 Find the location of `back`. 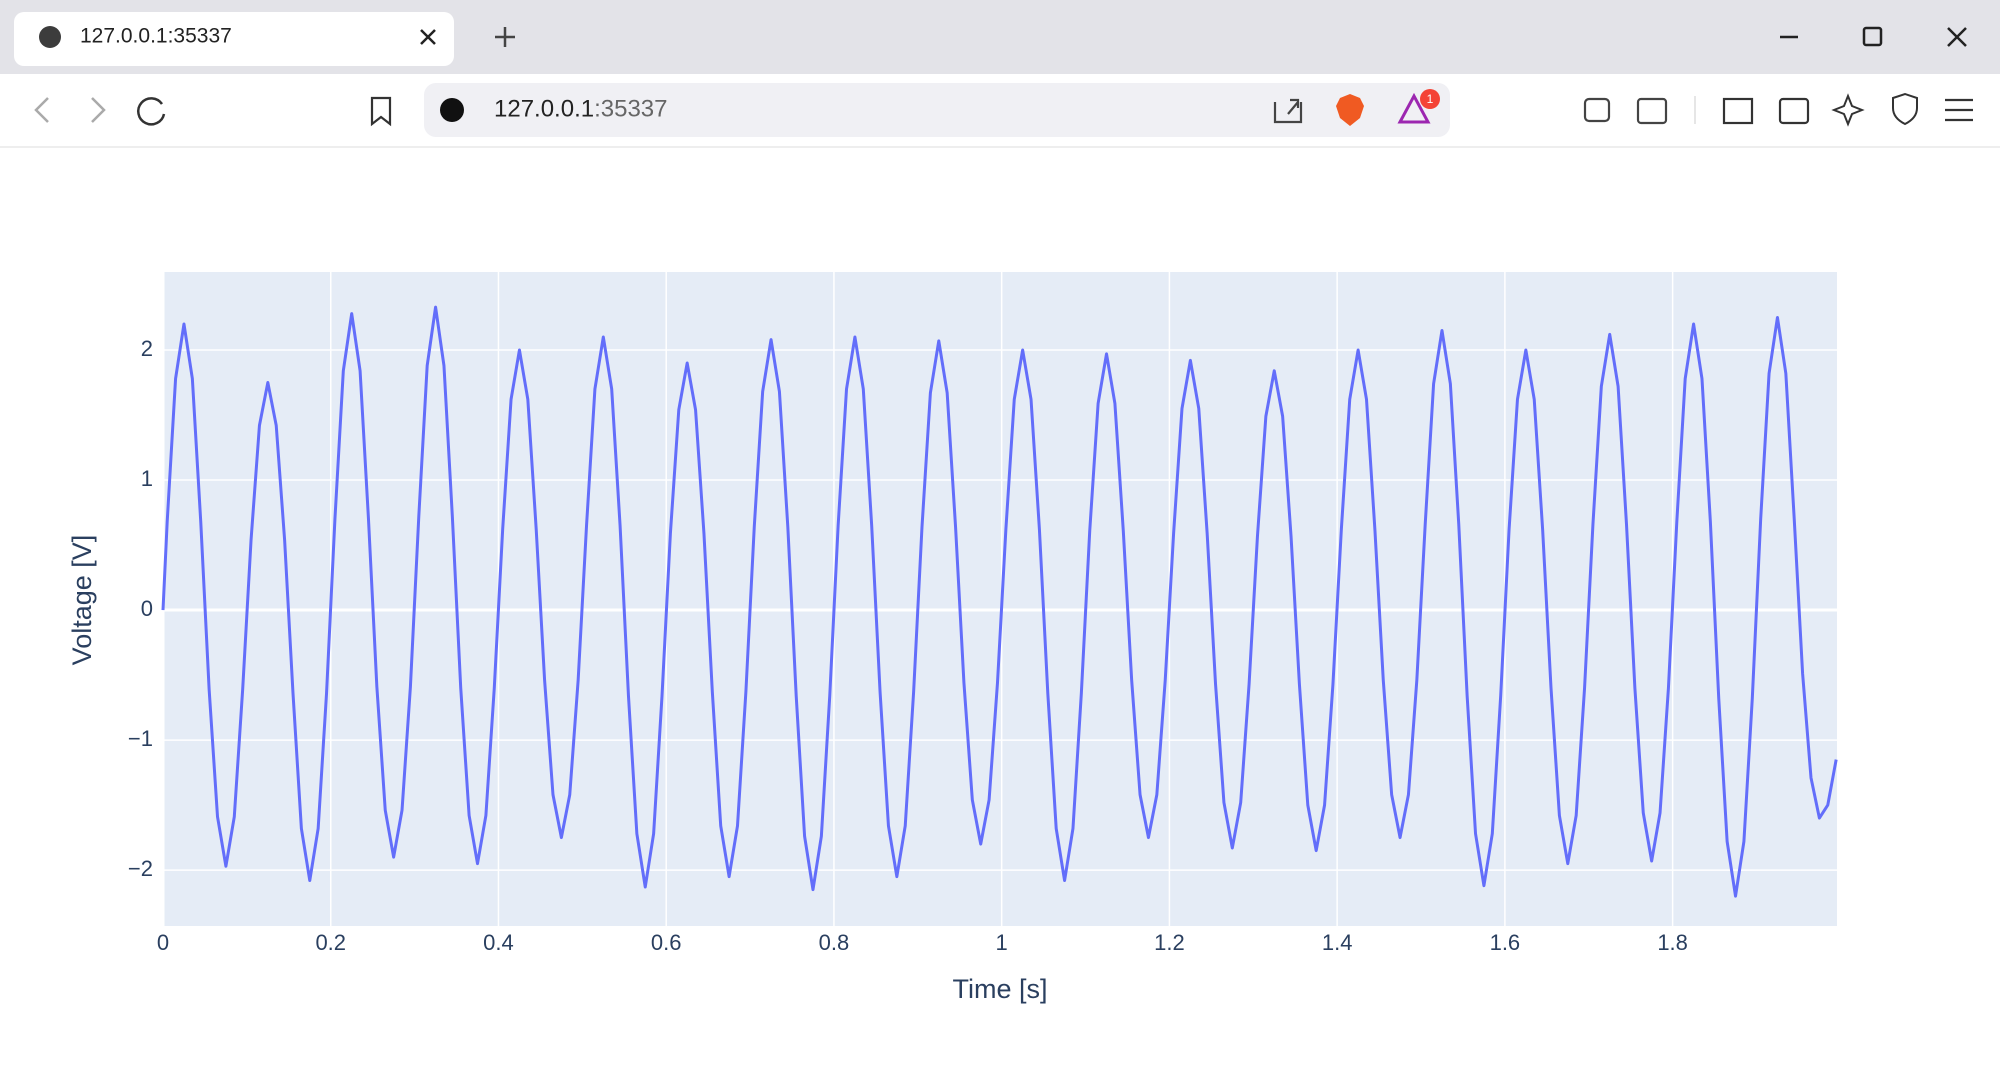

back is located at coordinates (41, 110).